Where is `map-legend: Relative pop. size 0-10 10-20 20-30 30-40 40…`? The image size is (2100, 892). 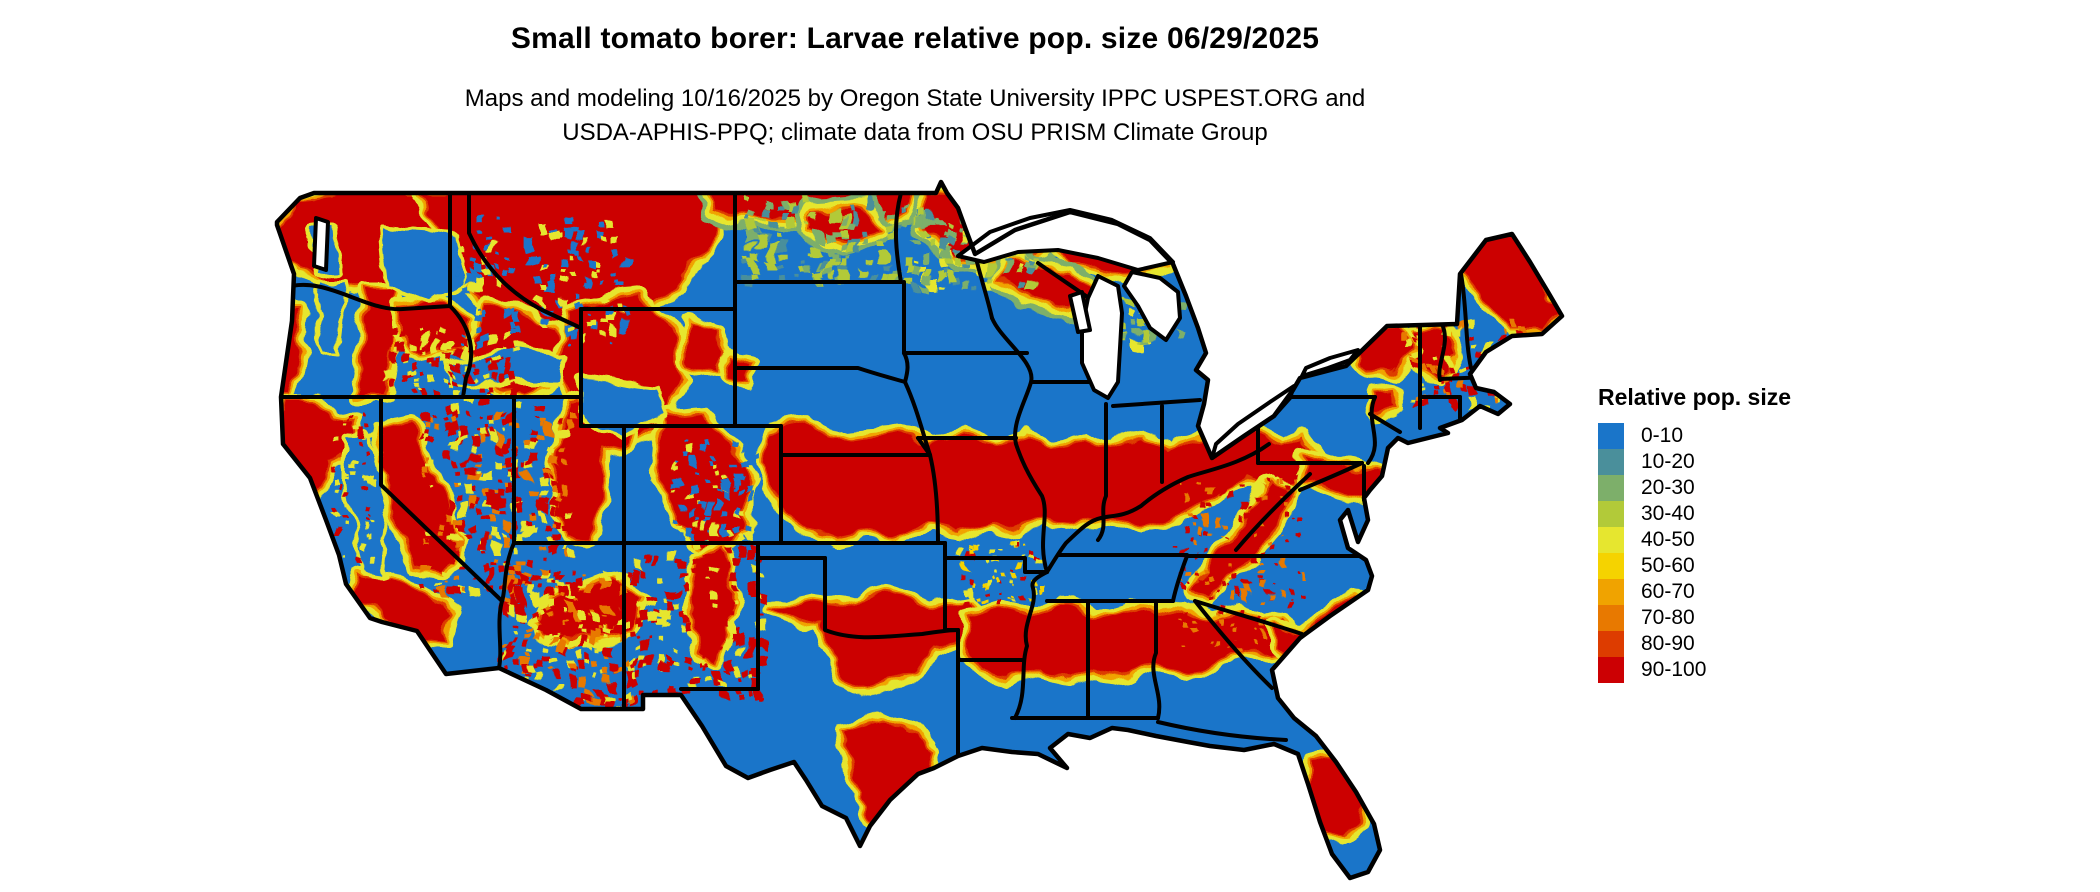
map-legend: Relative pop. size 0-10 10-20 20-30 30-40 40… is located at coordinates (1748, 533).